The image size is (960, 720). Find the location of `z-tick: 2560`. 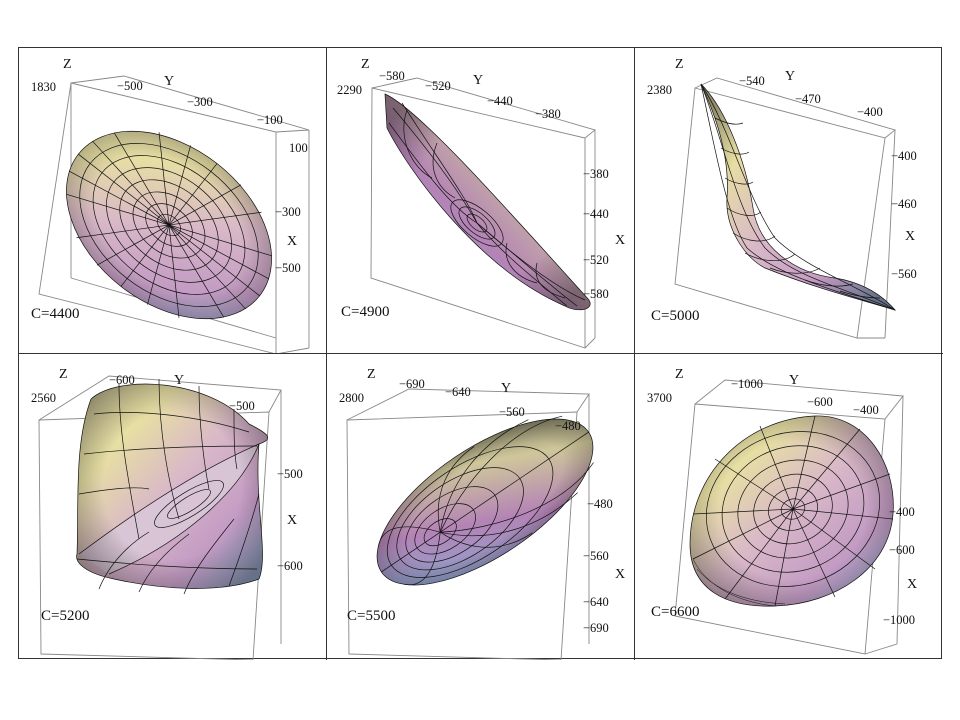

z-tick: 2560 is located at coordinates (43, 398).